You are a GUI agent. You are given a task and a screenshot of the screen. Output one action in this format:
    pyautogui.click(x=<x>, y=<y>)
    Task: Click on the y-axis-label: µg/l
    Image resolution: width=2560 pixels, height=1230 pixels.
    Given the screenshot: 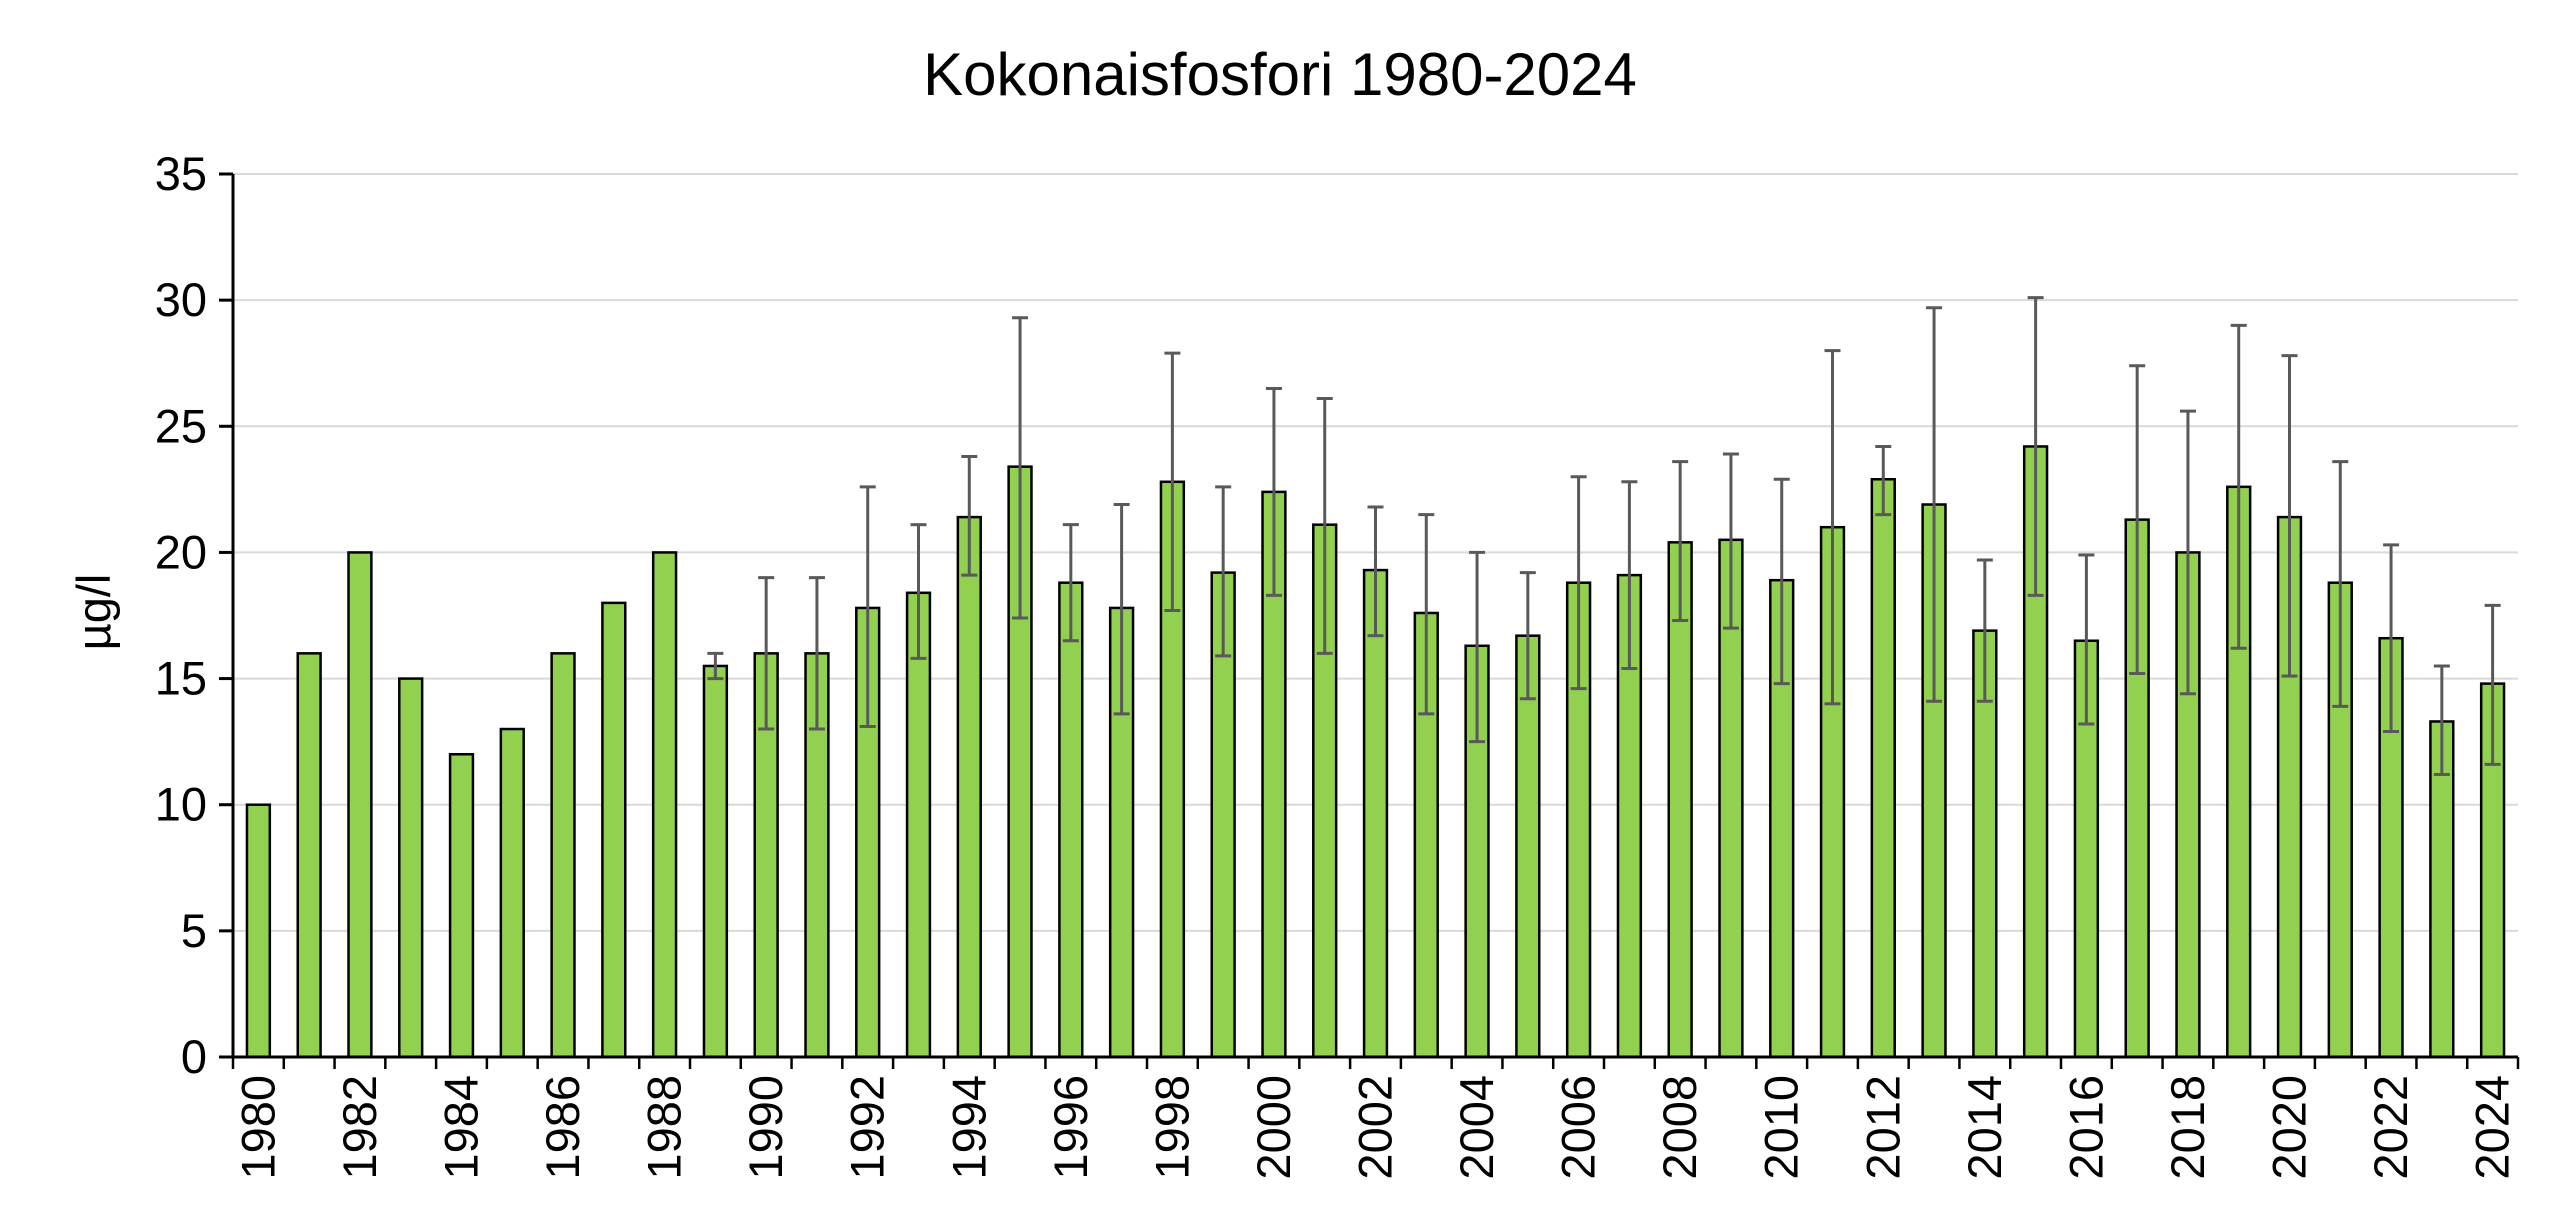 What is the action you would take?
    pyautogui.click(x=93, y=612)
    